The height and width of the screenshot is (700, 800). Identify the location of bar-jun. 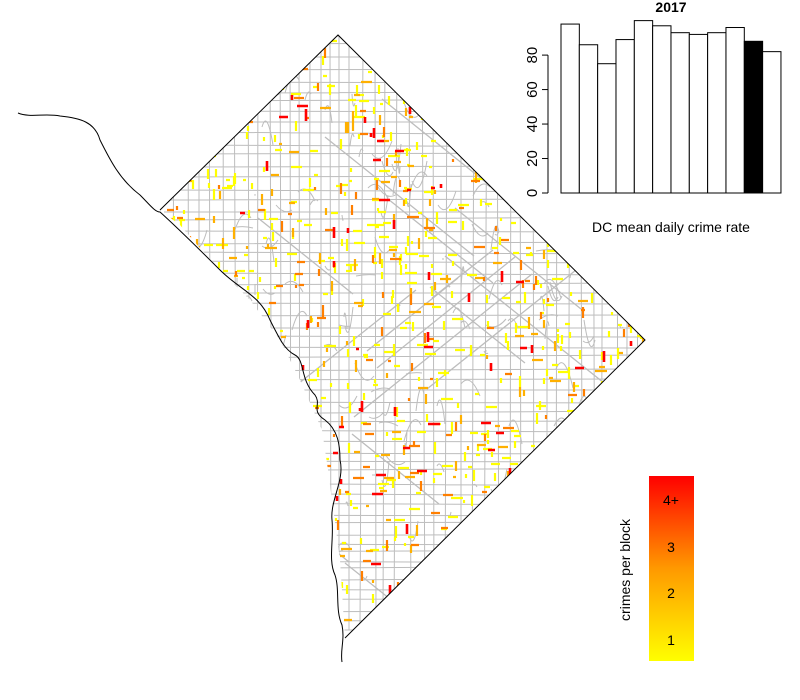
(662, 109).